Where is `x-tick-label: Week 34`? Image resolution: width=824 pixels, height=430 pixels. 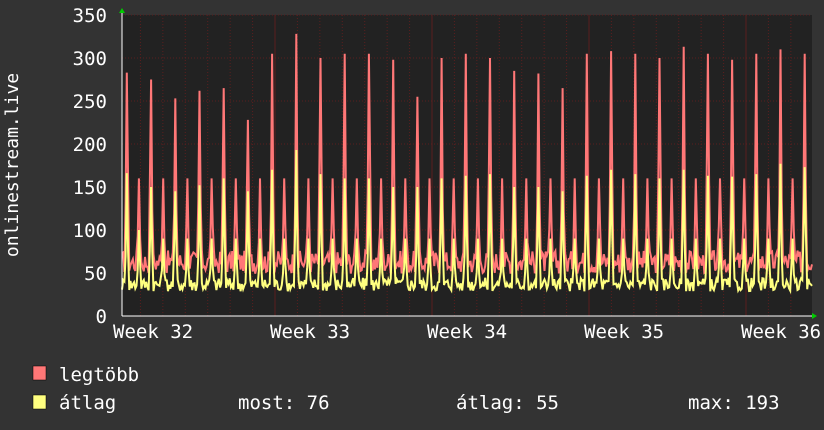
x-tick-label: Week 34 is located at coordinates (467, 332).